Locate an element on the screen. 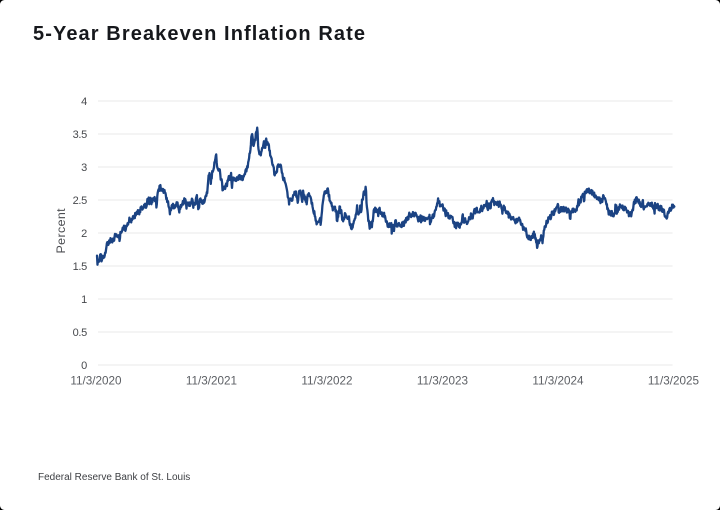  svg-text: 1 is located at coordinates (84, 300).